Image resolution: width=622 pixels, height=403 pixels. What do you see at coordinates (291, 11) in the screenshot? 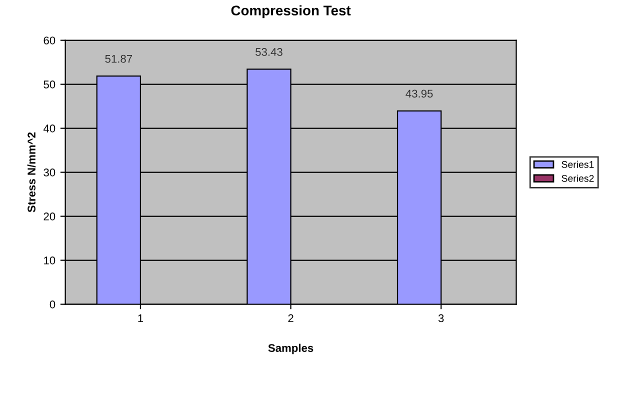
I see `chart-title: Compression Test` at bounding box center [291, 11].